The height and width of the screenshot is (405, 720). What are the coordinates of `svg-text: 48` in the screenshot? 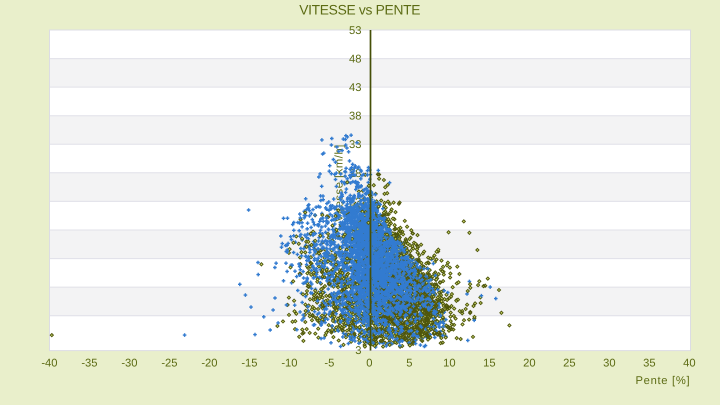 It's located at (355, 60).